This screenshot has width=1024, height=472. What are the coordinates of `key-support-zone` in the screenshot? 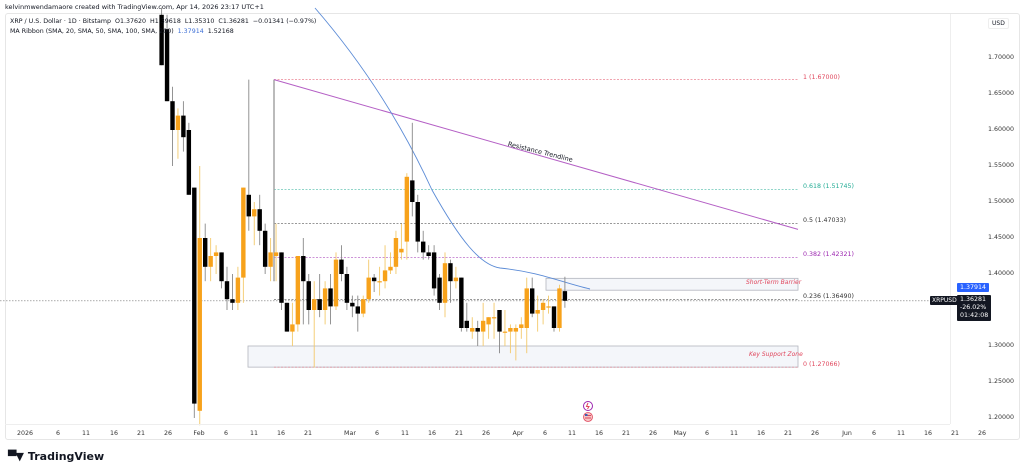 It's located at (523, 356).